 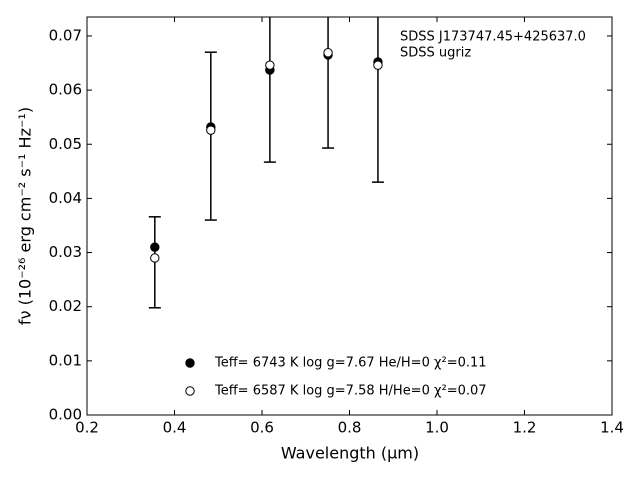 What do you see at coordinates (437, 428) in the screenshot?
I see `x-tick-label: 1.0` at bounding box center [437, 428].